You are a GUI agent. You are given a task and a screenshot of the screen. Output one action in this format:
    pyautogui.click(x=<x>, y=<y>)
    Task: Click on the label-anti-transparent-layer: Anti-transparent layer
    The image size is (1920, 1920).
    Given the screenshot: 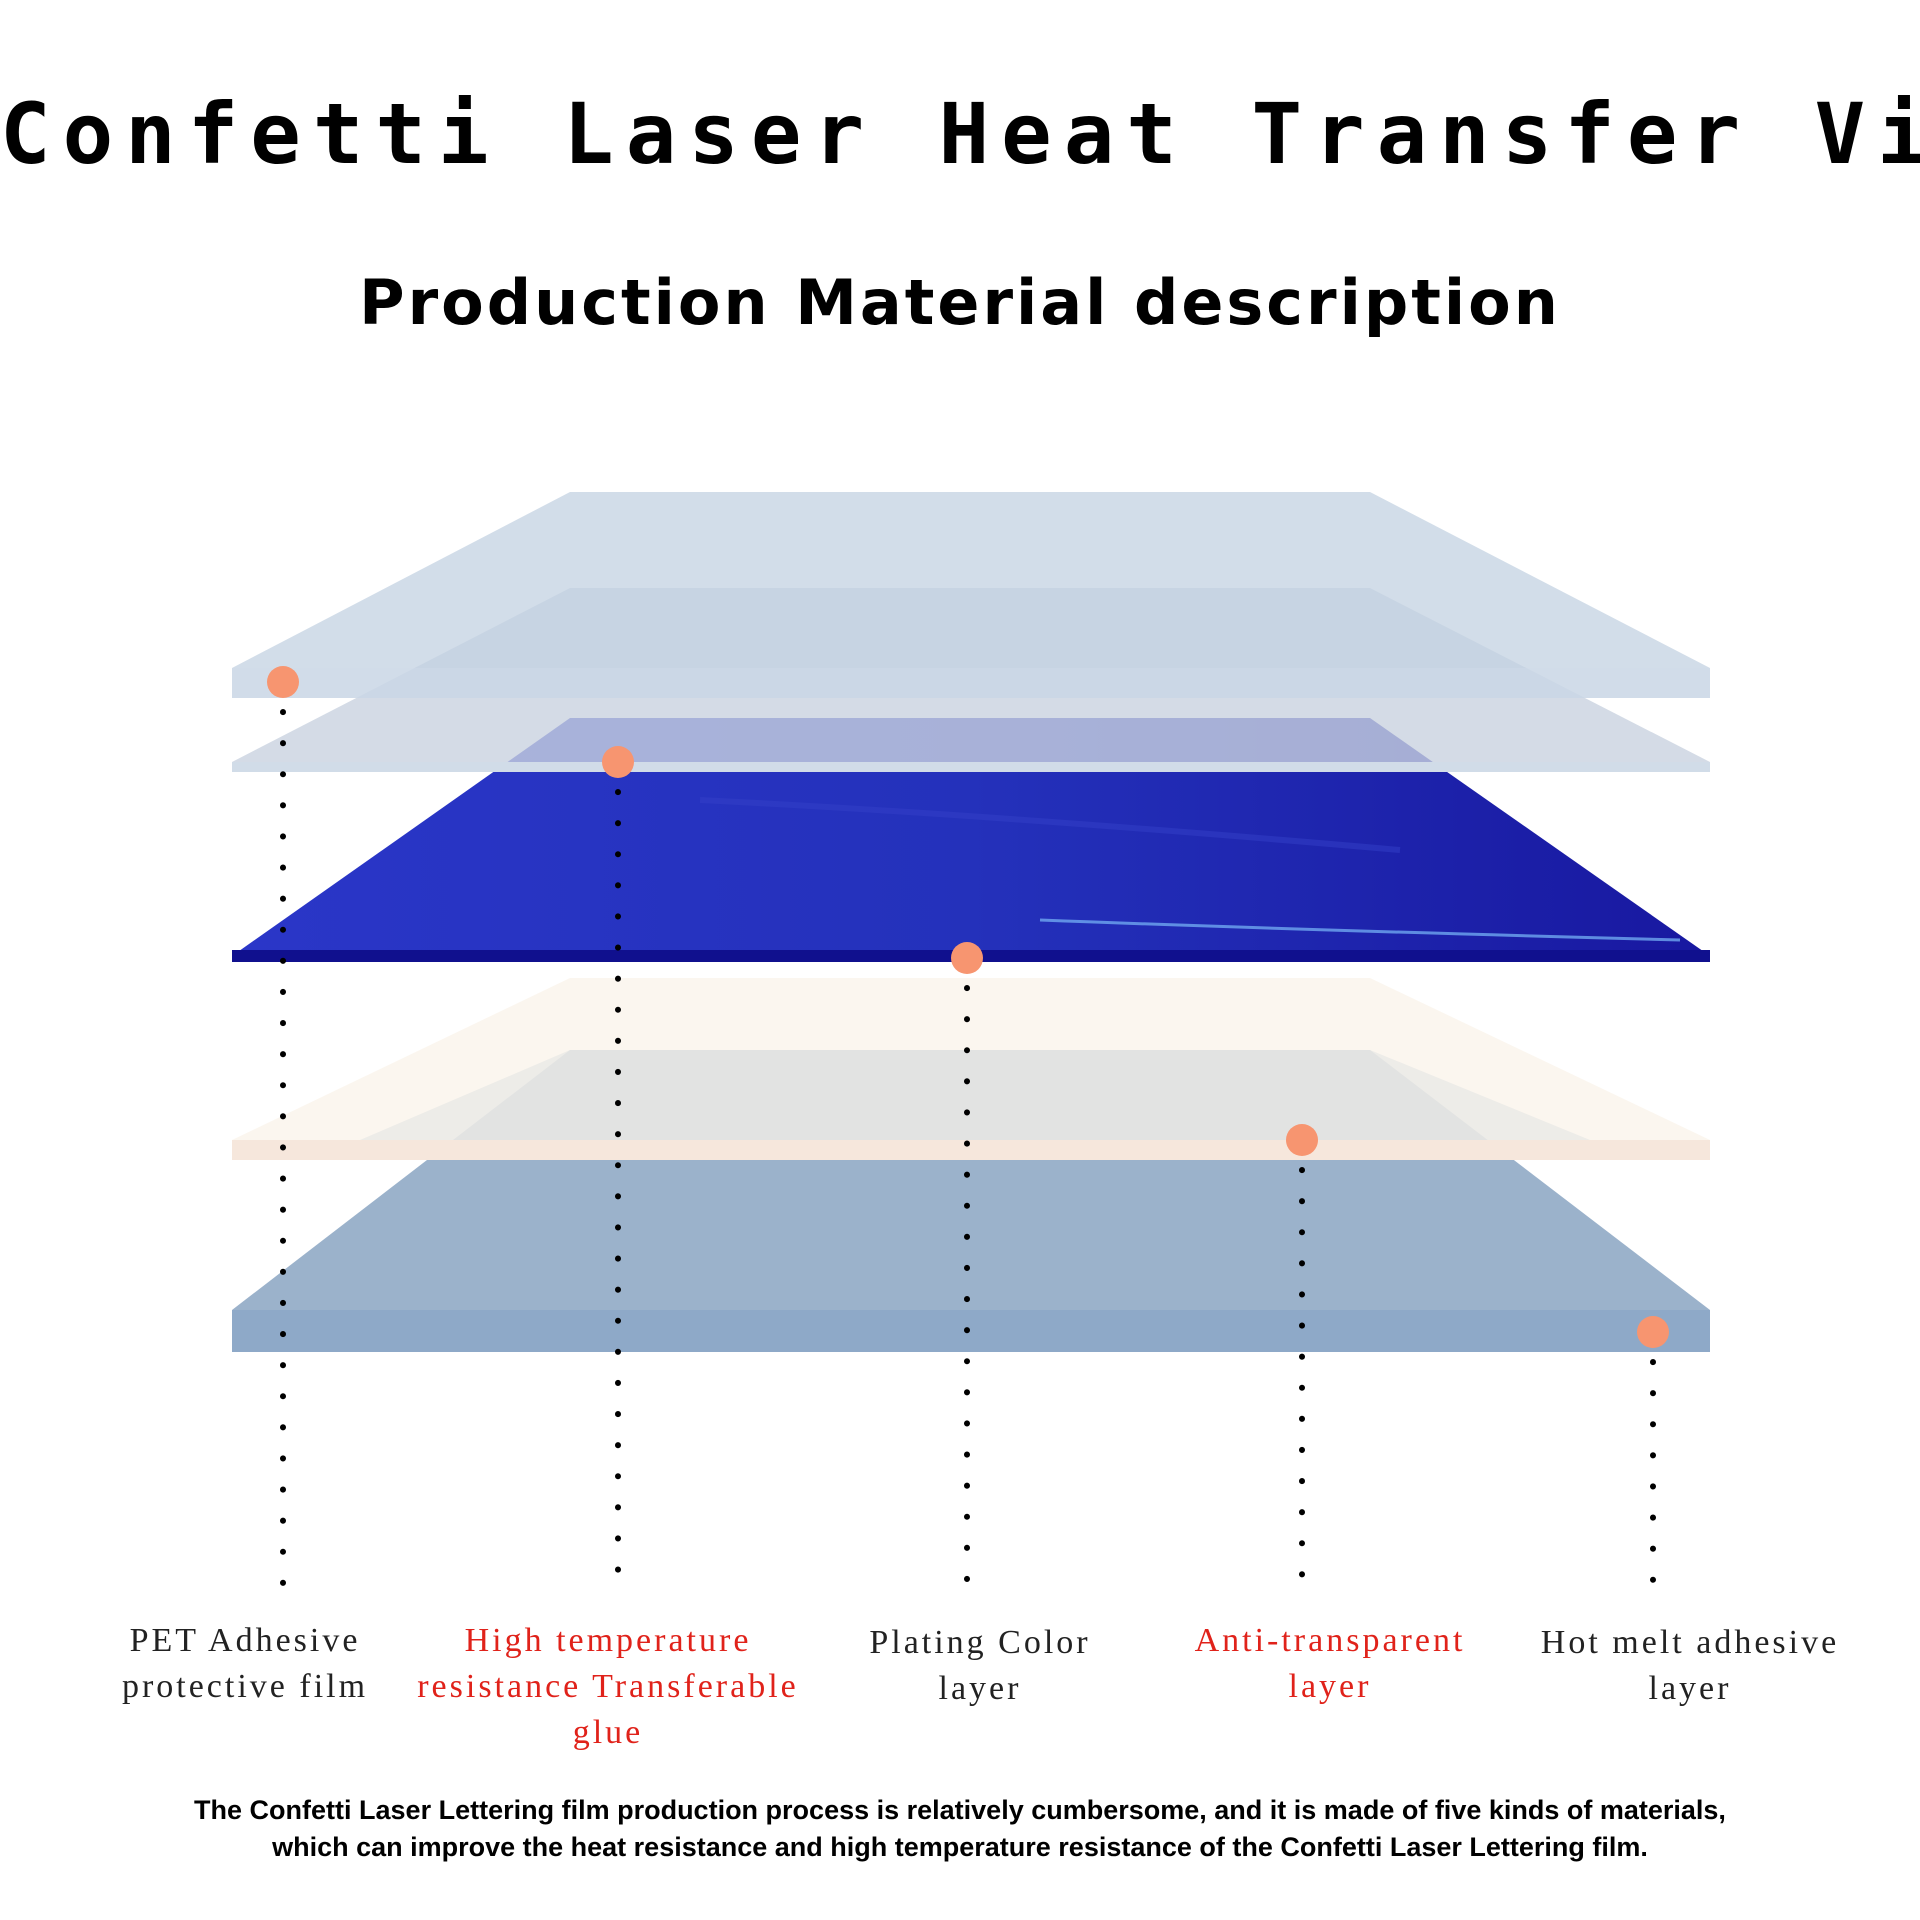 What is the action you would take?
    pyautogui.click(x=1330, y=1663)
    